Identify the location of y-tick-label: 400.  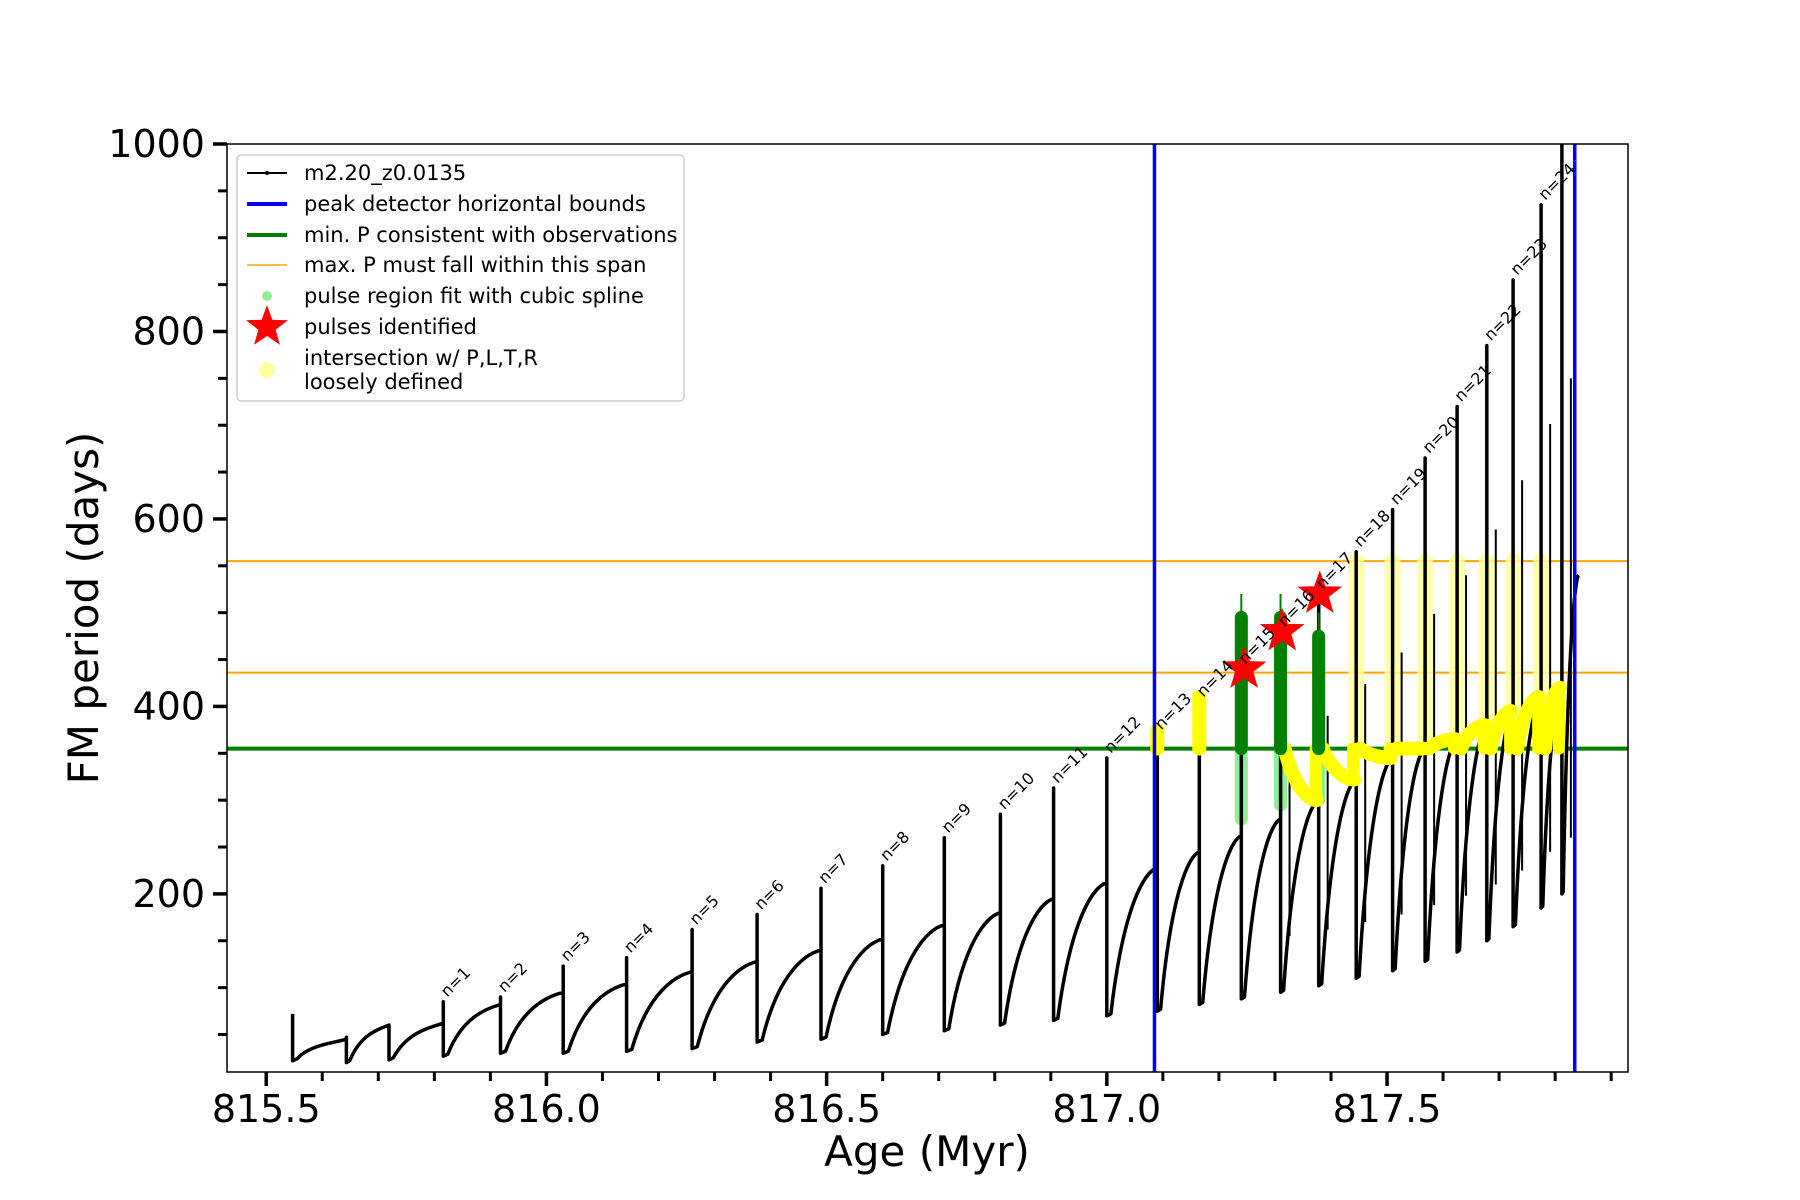
(168, 706).